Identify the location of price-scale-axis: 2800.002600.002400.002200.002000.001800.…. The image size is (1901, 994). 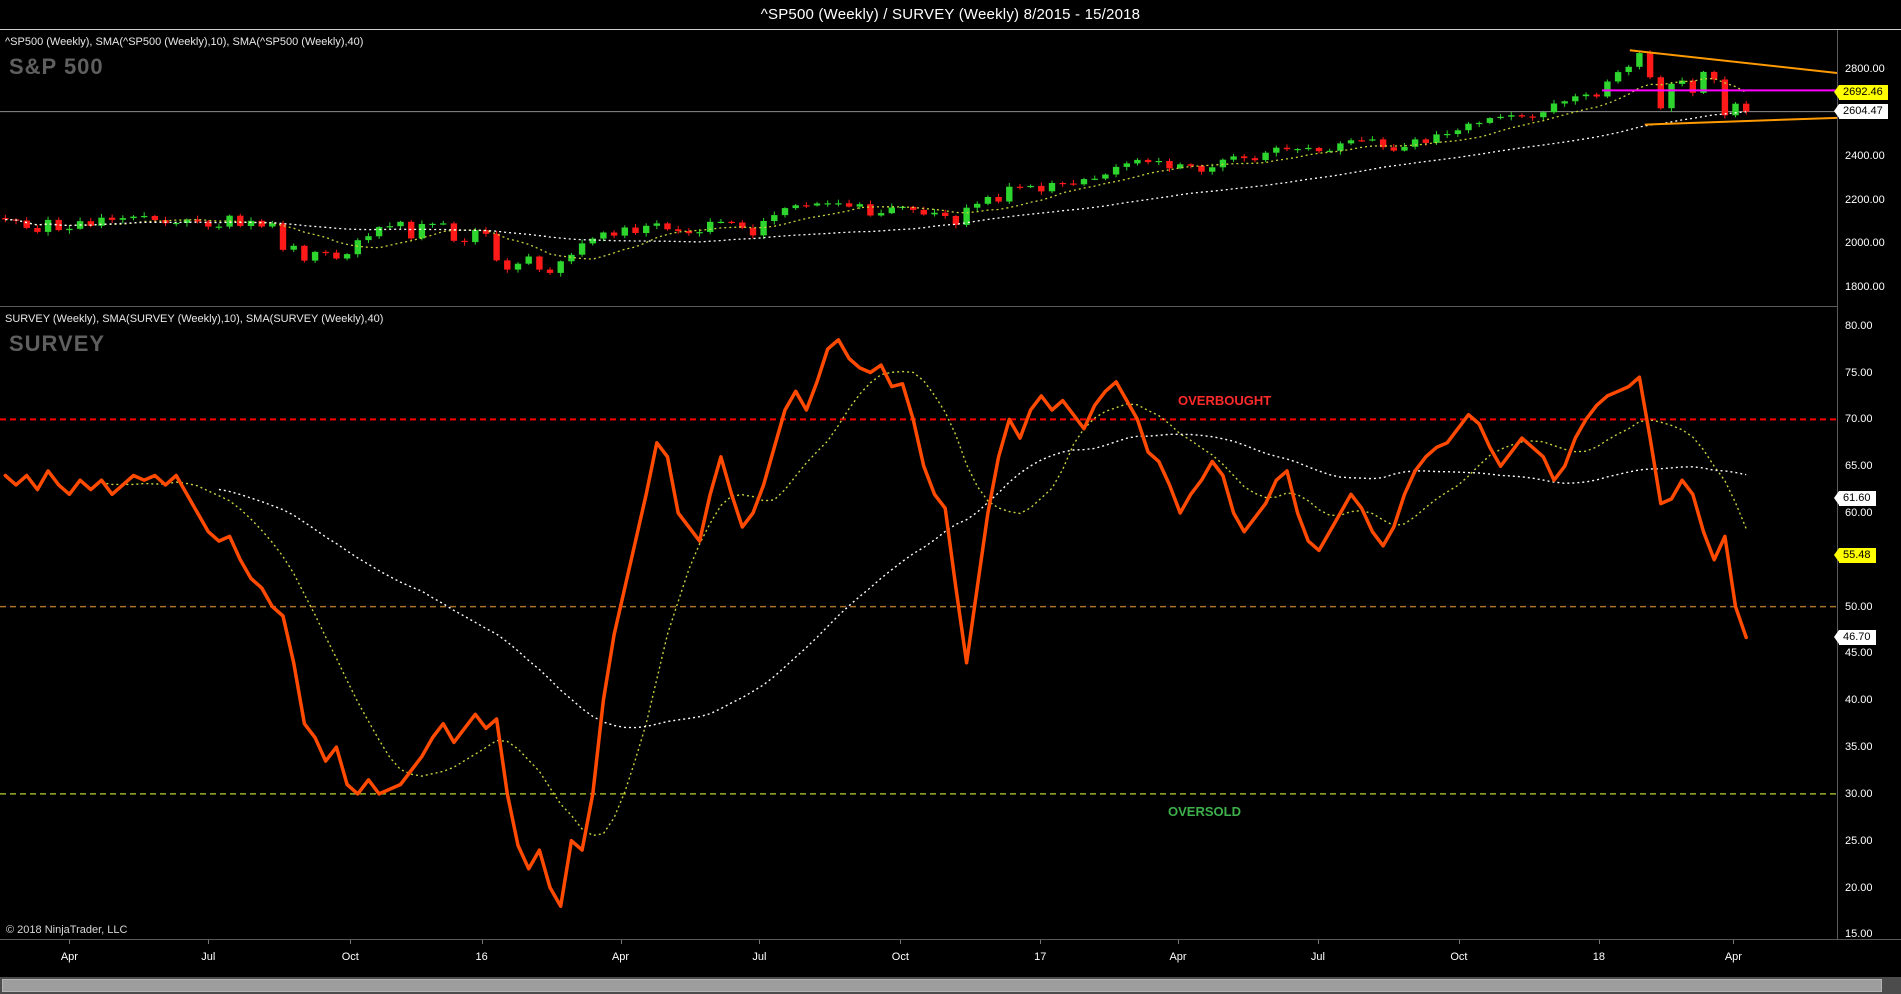
(1867, 485).